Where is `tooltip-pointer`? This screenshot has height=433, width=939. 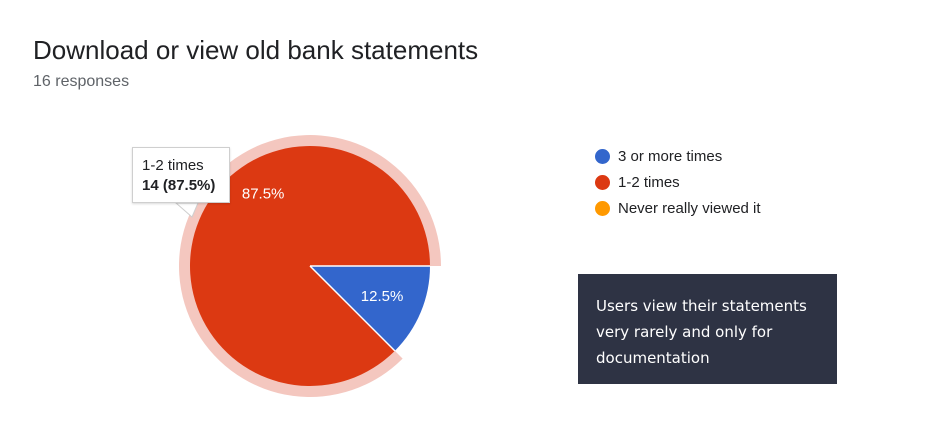 tooltip-pointer is located at coordinates (186, 210).